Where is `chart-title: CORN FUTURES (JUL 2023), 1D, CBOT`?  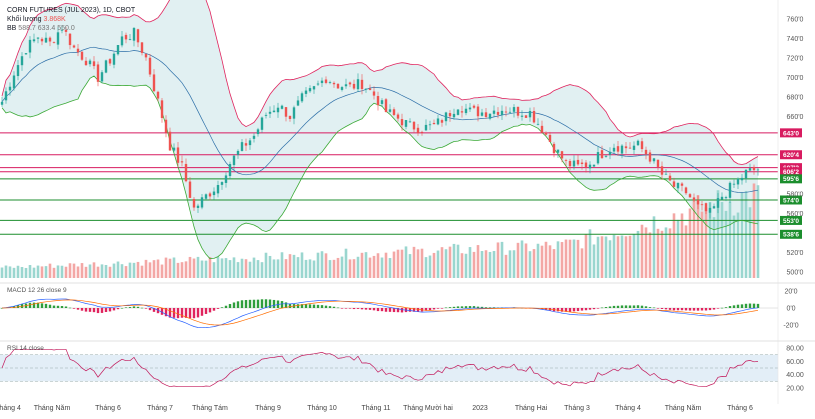 chart-title: CORN FUTURES (JUL 2023), 1D, CBOT is located at coordinates (71, 10).